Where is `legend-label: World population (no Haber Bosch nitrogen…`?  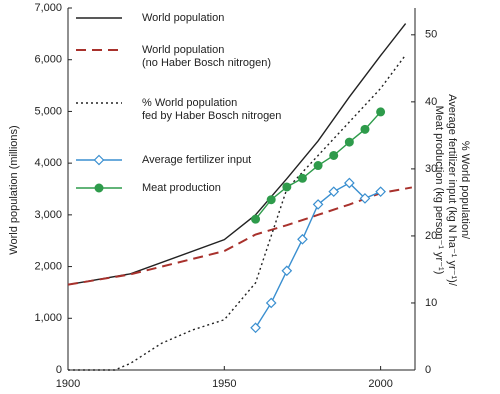 legend-label: World population (no Haber Bosch nitrogen… is located at coordinates (206, 56).